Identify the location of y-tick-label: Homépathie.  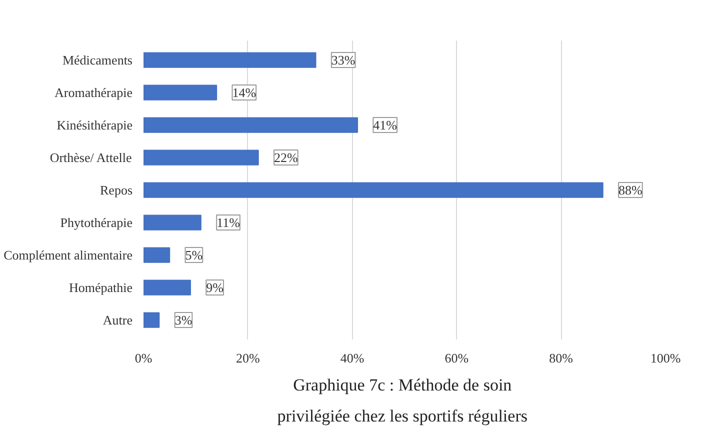
(100, 287).